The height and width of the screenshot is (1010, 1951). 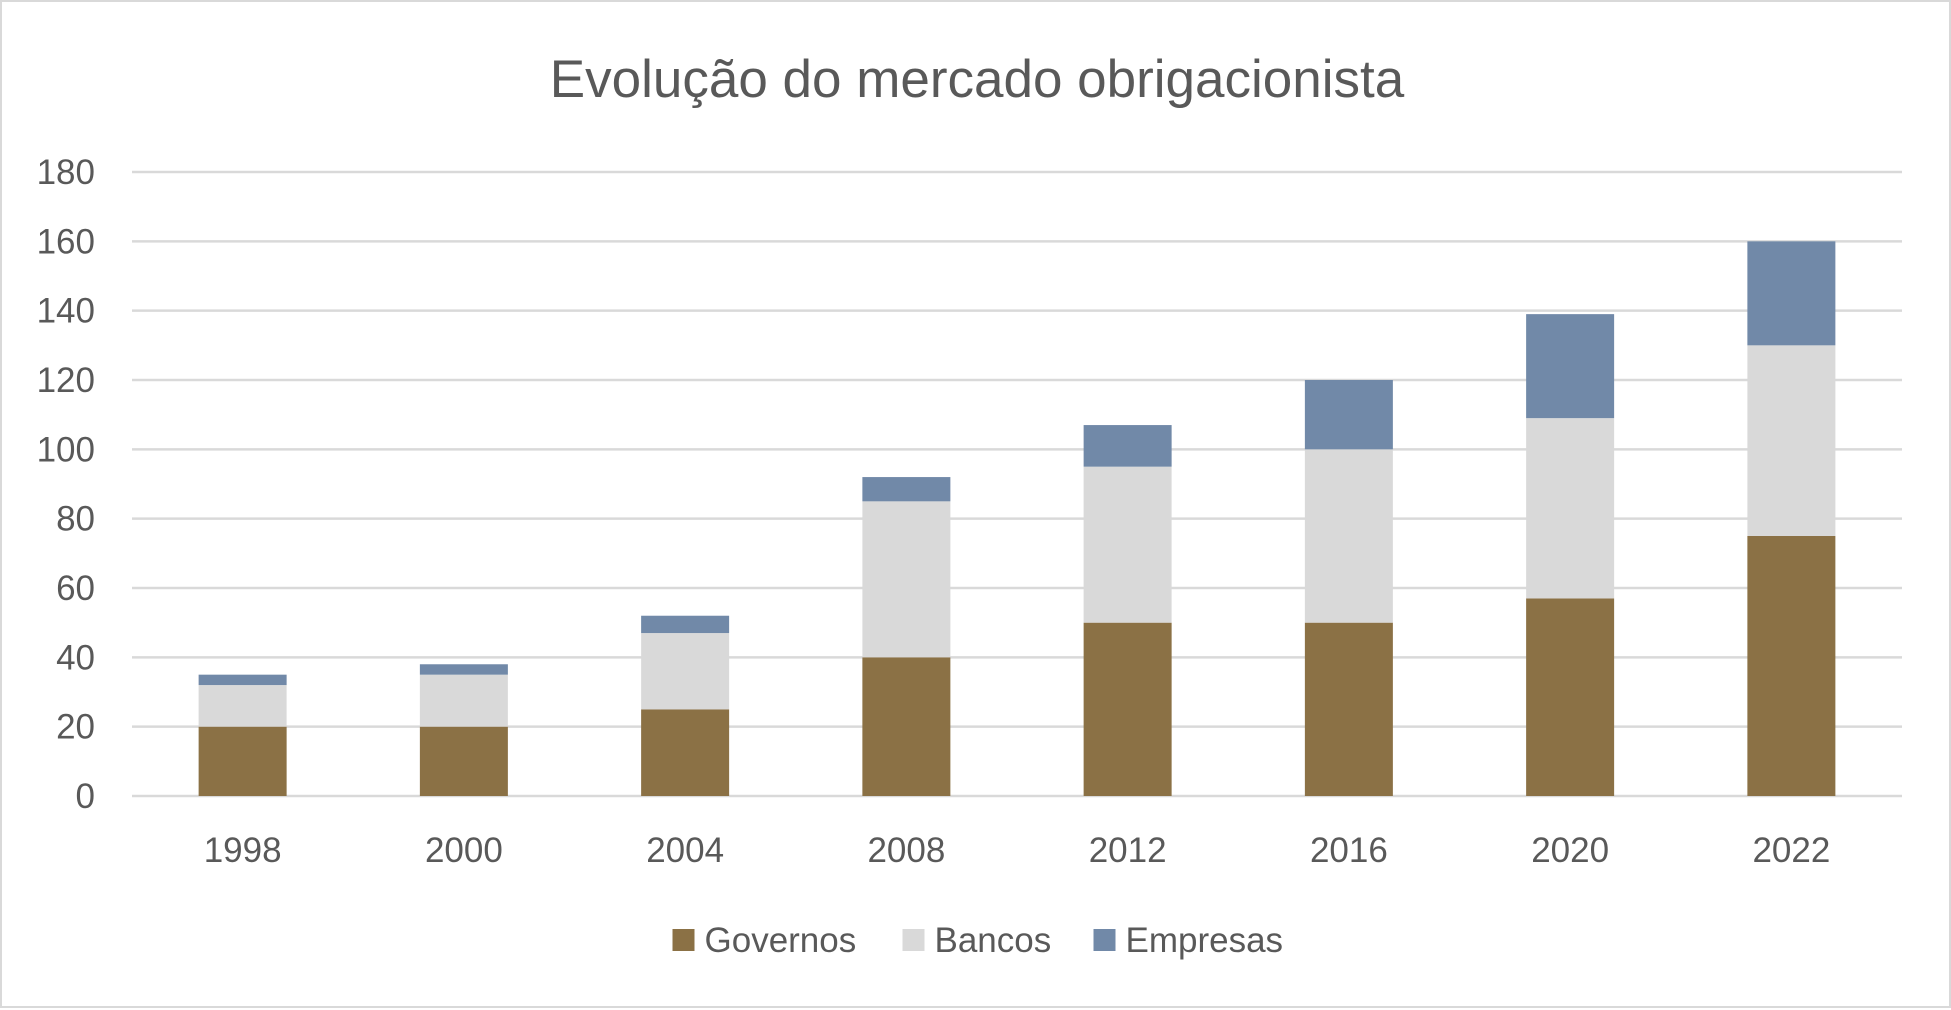 I want to click on bar-governos-2000, so click(x=463, y=761).